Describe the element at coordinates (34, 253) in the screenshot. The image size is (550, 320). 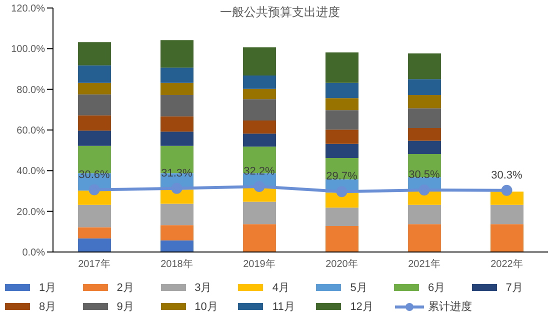
I see `y-tick-label: 0.0%` at that location.